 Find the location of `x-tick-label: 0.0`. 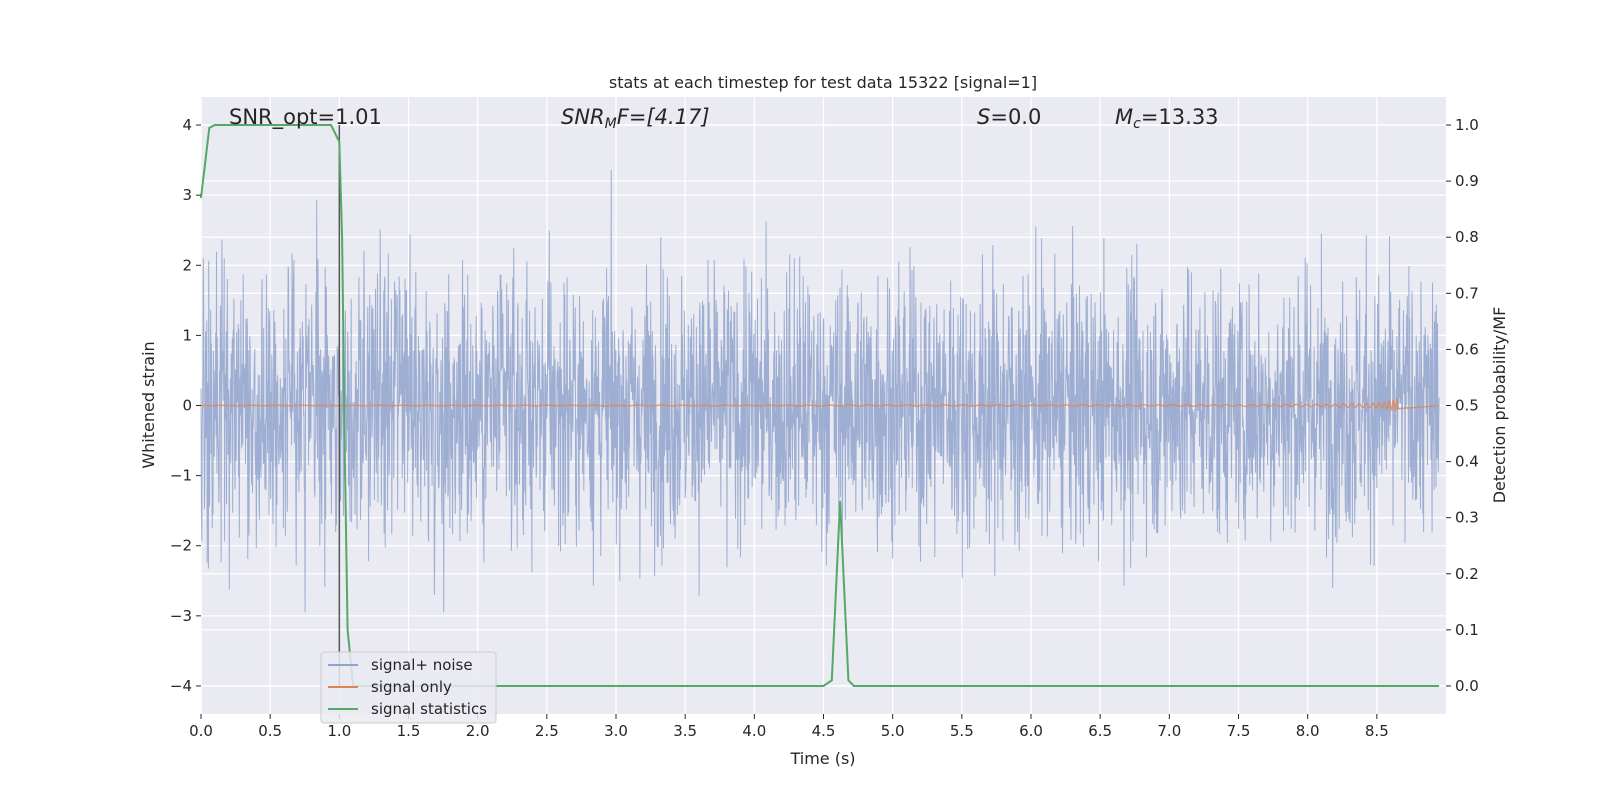

x-tick-label: 0.0 is located at coordinates (201, 731).